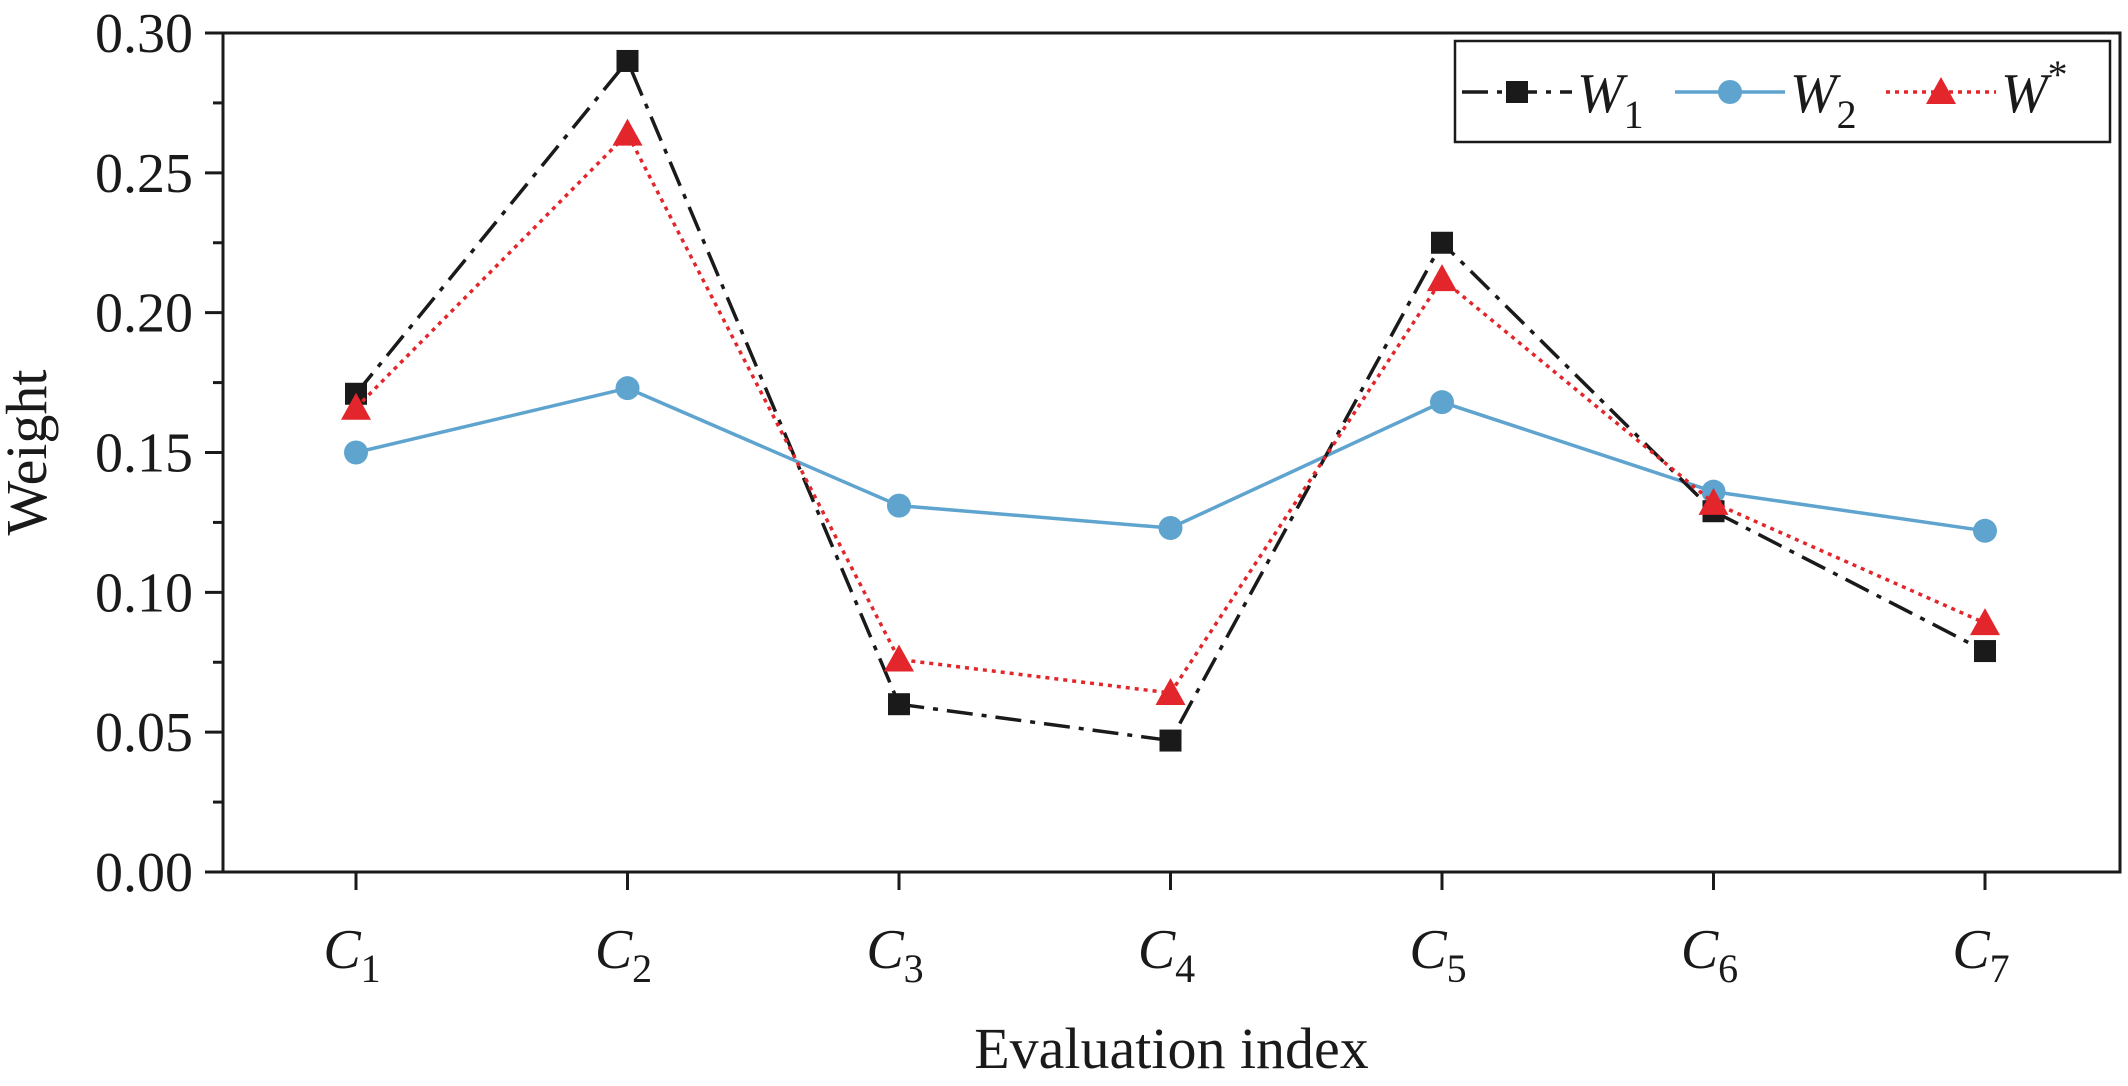 This screenshot has height=1086, width=2128. I want to click on x-tick-label: C4, so click(1166, 955).